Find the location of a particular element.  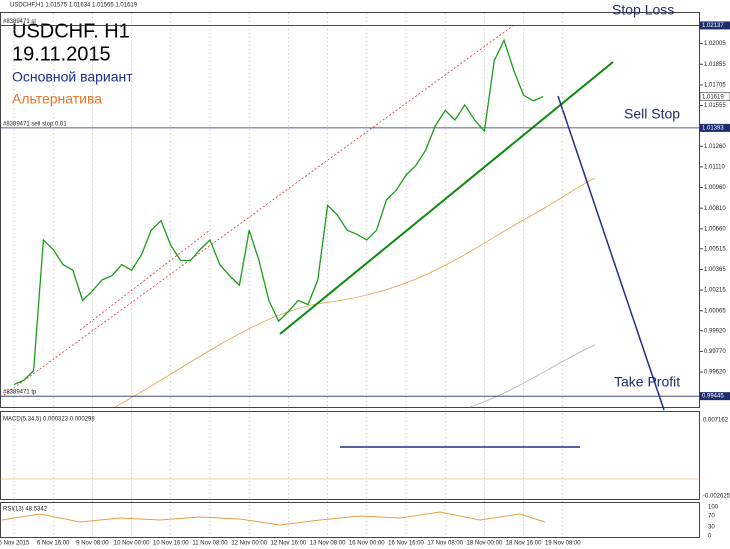

x-tick-label: 6 Nov 16:00 is located at coordinates (53, 544).